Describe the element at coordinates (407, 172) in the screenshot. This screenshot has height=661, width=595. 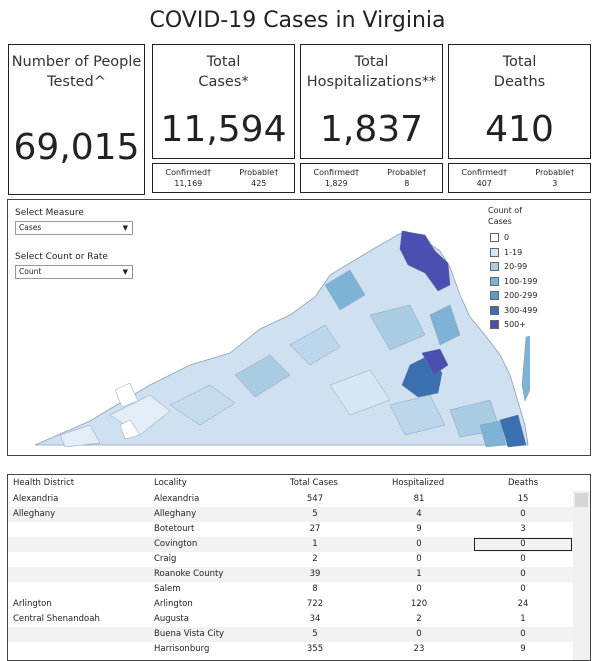
I see `hospitalizations-probable-label: Probable†` at that location.